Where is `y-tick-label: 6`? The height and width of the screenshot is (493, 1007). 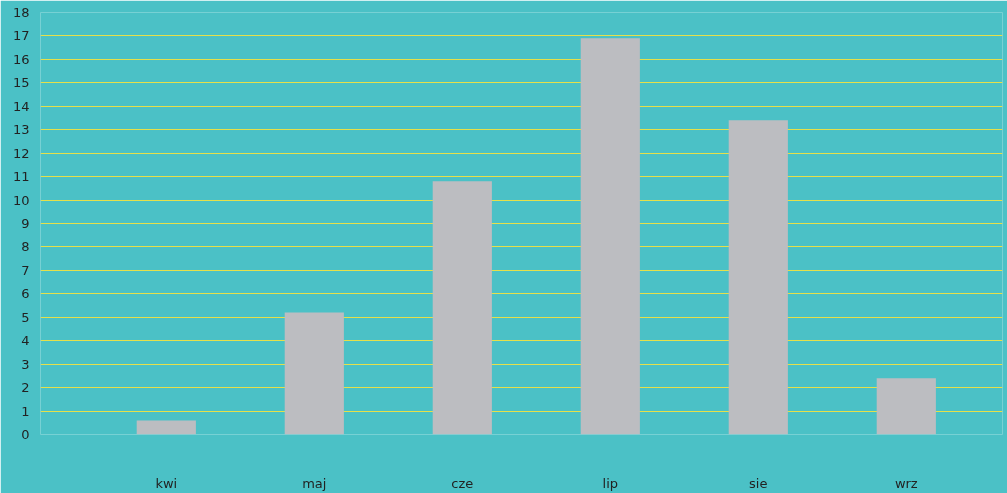
y-tick-label: 6 is located at coordinates (25, 294).